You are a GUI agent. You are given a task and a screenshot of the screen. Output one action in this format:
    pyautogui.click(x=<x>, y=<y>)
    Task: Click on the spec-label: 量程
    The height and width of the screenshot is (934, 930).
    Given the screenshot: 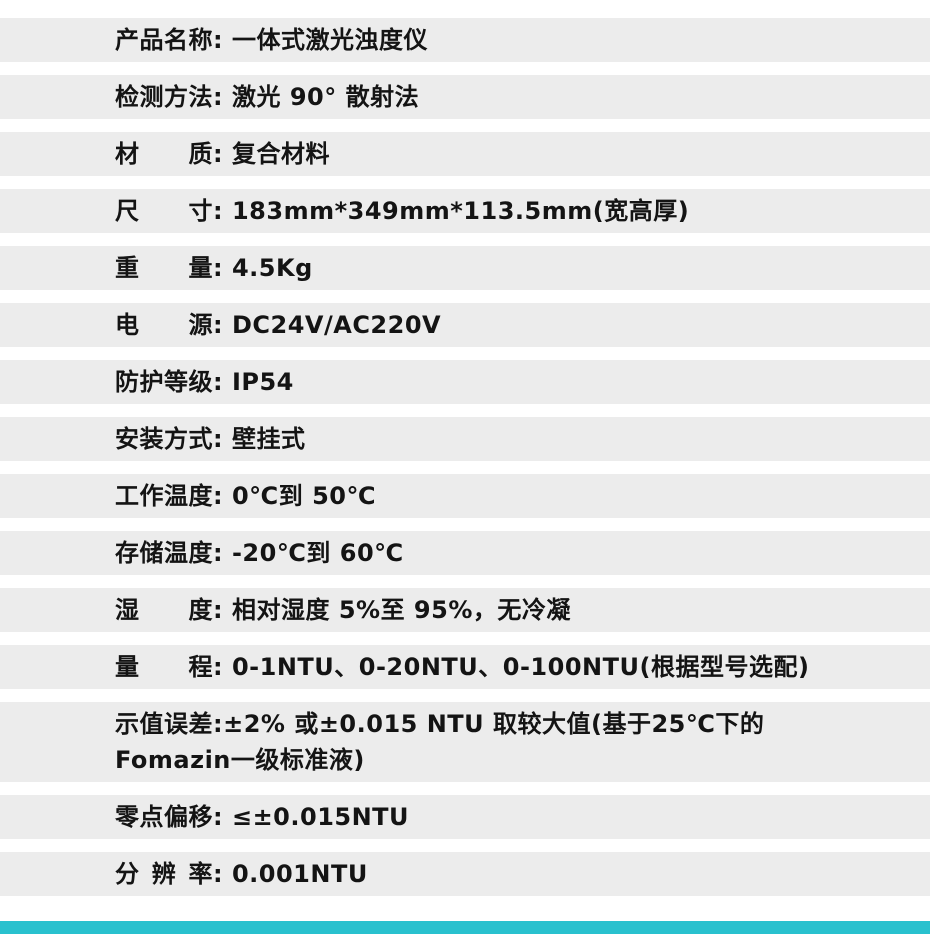 What is the action you would take?
    pyautogui.click(x=164, y=667)
    